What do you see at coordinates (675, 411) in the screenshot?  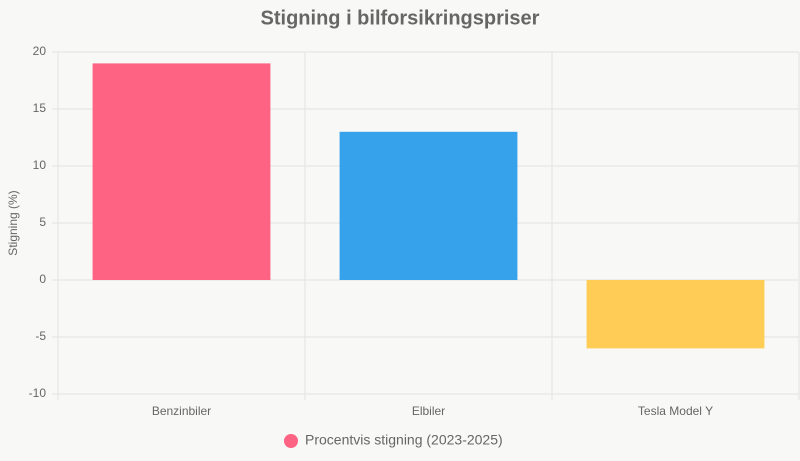 I see `x-tick-label: Tesla Model Y` at bounding box center [675, 411].